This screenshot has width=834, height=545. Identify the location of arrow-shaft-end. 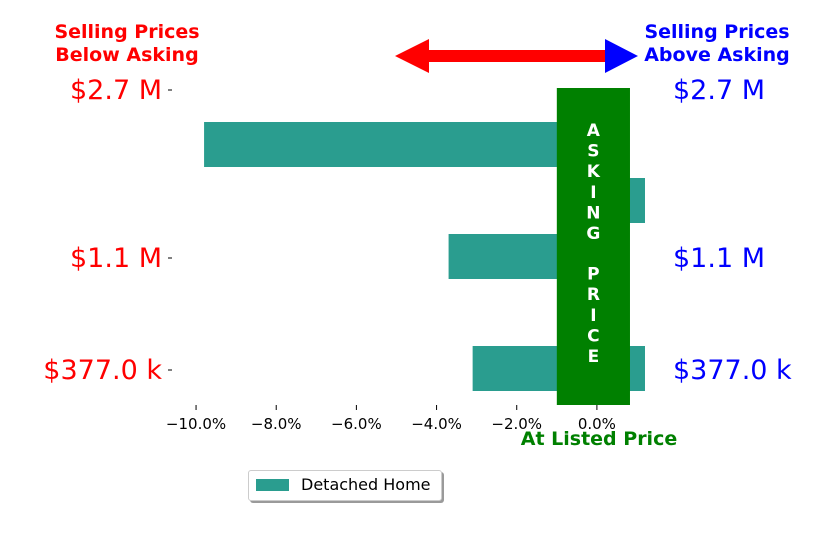
(596, 56).